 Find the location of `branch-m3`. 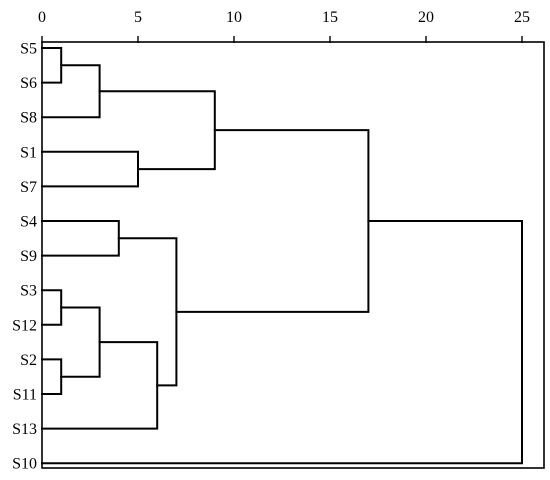

branch-m3 is located at coordinates (52, 376).